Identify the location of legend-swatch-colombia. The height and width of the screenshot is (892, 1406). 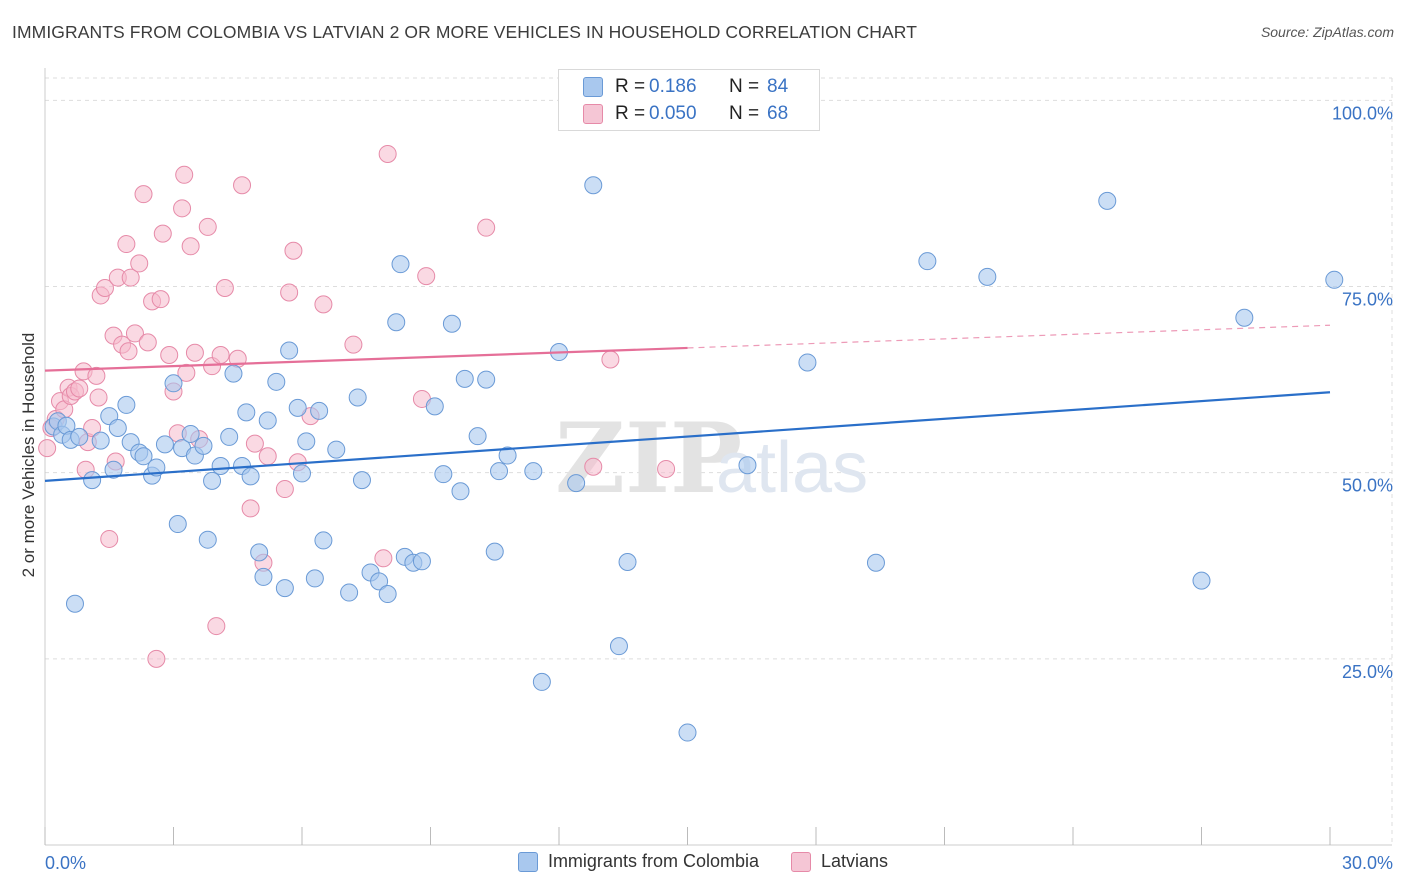
(527, 861).